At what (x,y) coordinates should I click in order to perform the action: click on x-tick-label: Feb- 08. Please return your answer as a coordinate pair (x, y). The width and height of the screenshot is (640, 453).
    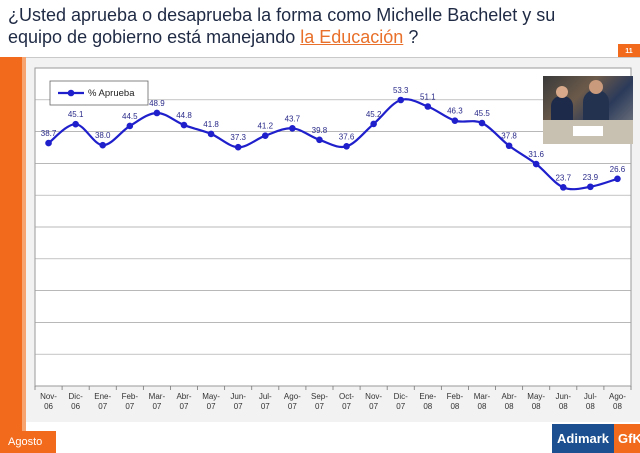
    Looking at the image, I should click on (455, 401).